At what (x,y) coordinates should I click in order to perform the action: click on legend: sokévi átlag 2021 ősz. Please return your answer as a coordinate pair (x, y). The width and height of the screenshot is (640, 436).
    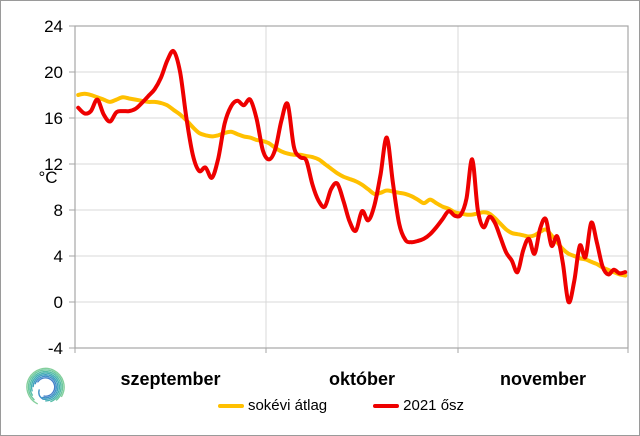
    Looking at the image, I should click on (320, 405).